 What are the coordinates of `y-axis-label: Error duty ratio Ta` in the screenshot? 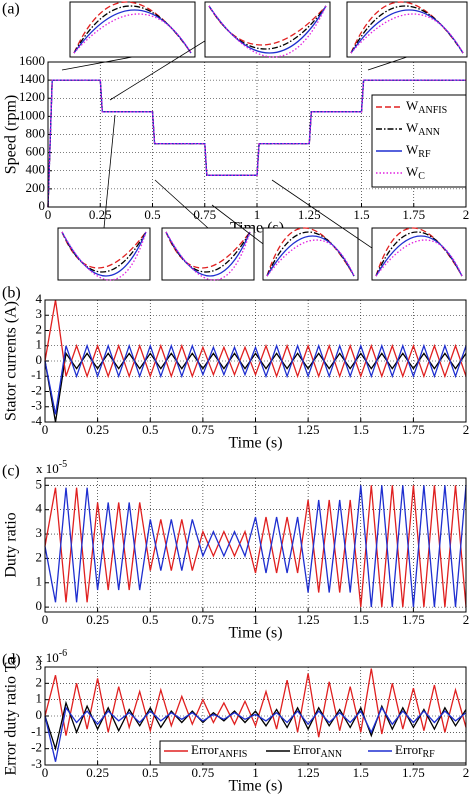 It's located at (11, 716).